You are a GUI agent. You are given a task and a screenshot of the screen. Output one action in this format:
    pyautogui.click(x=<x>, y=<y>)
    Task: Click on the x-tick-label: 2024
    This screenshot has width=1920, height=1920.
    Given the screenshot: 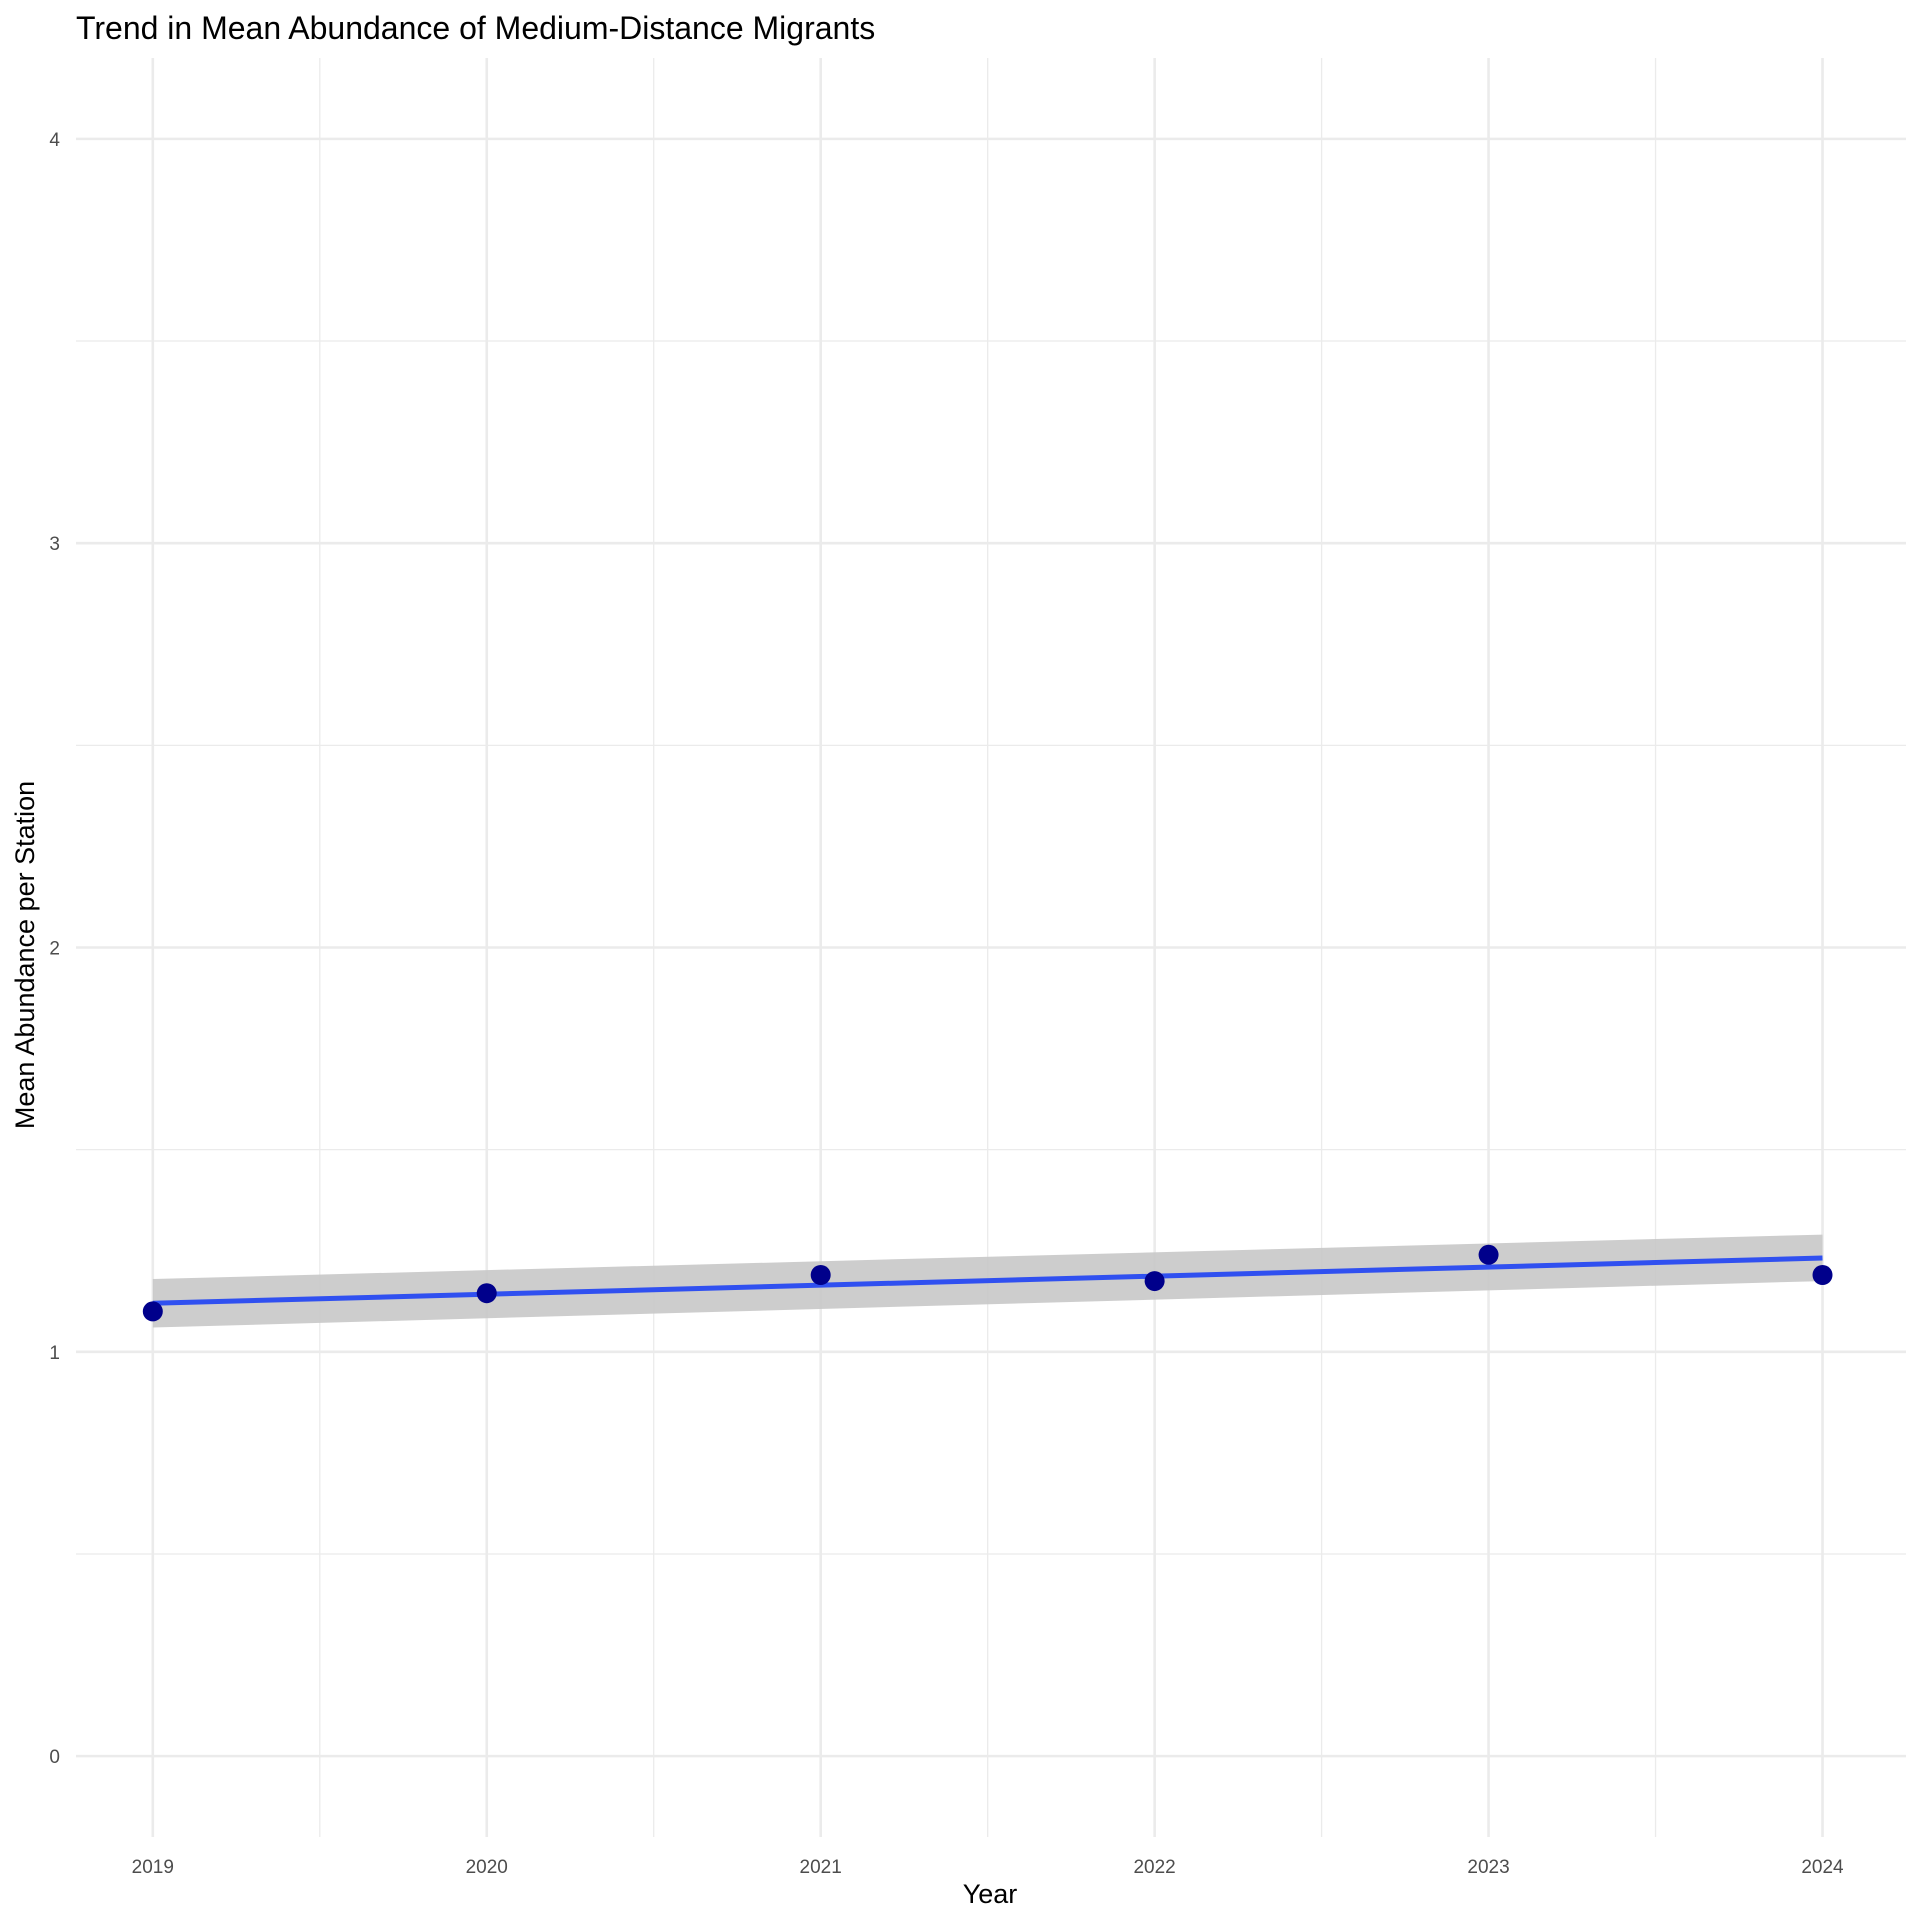 What is the action you would take?
    pyautogui.click(x=1822, y=1867)
    